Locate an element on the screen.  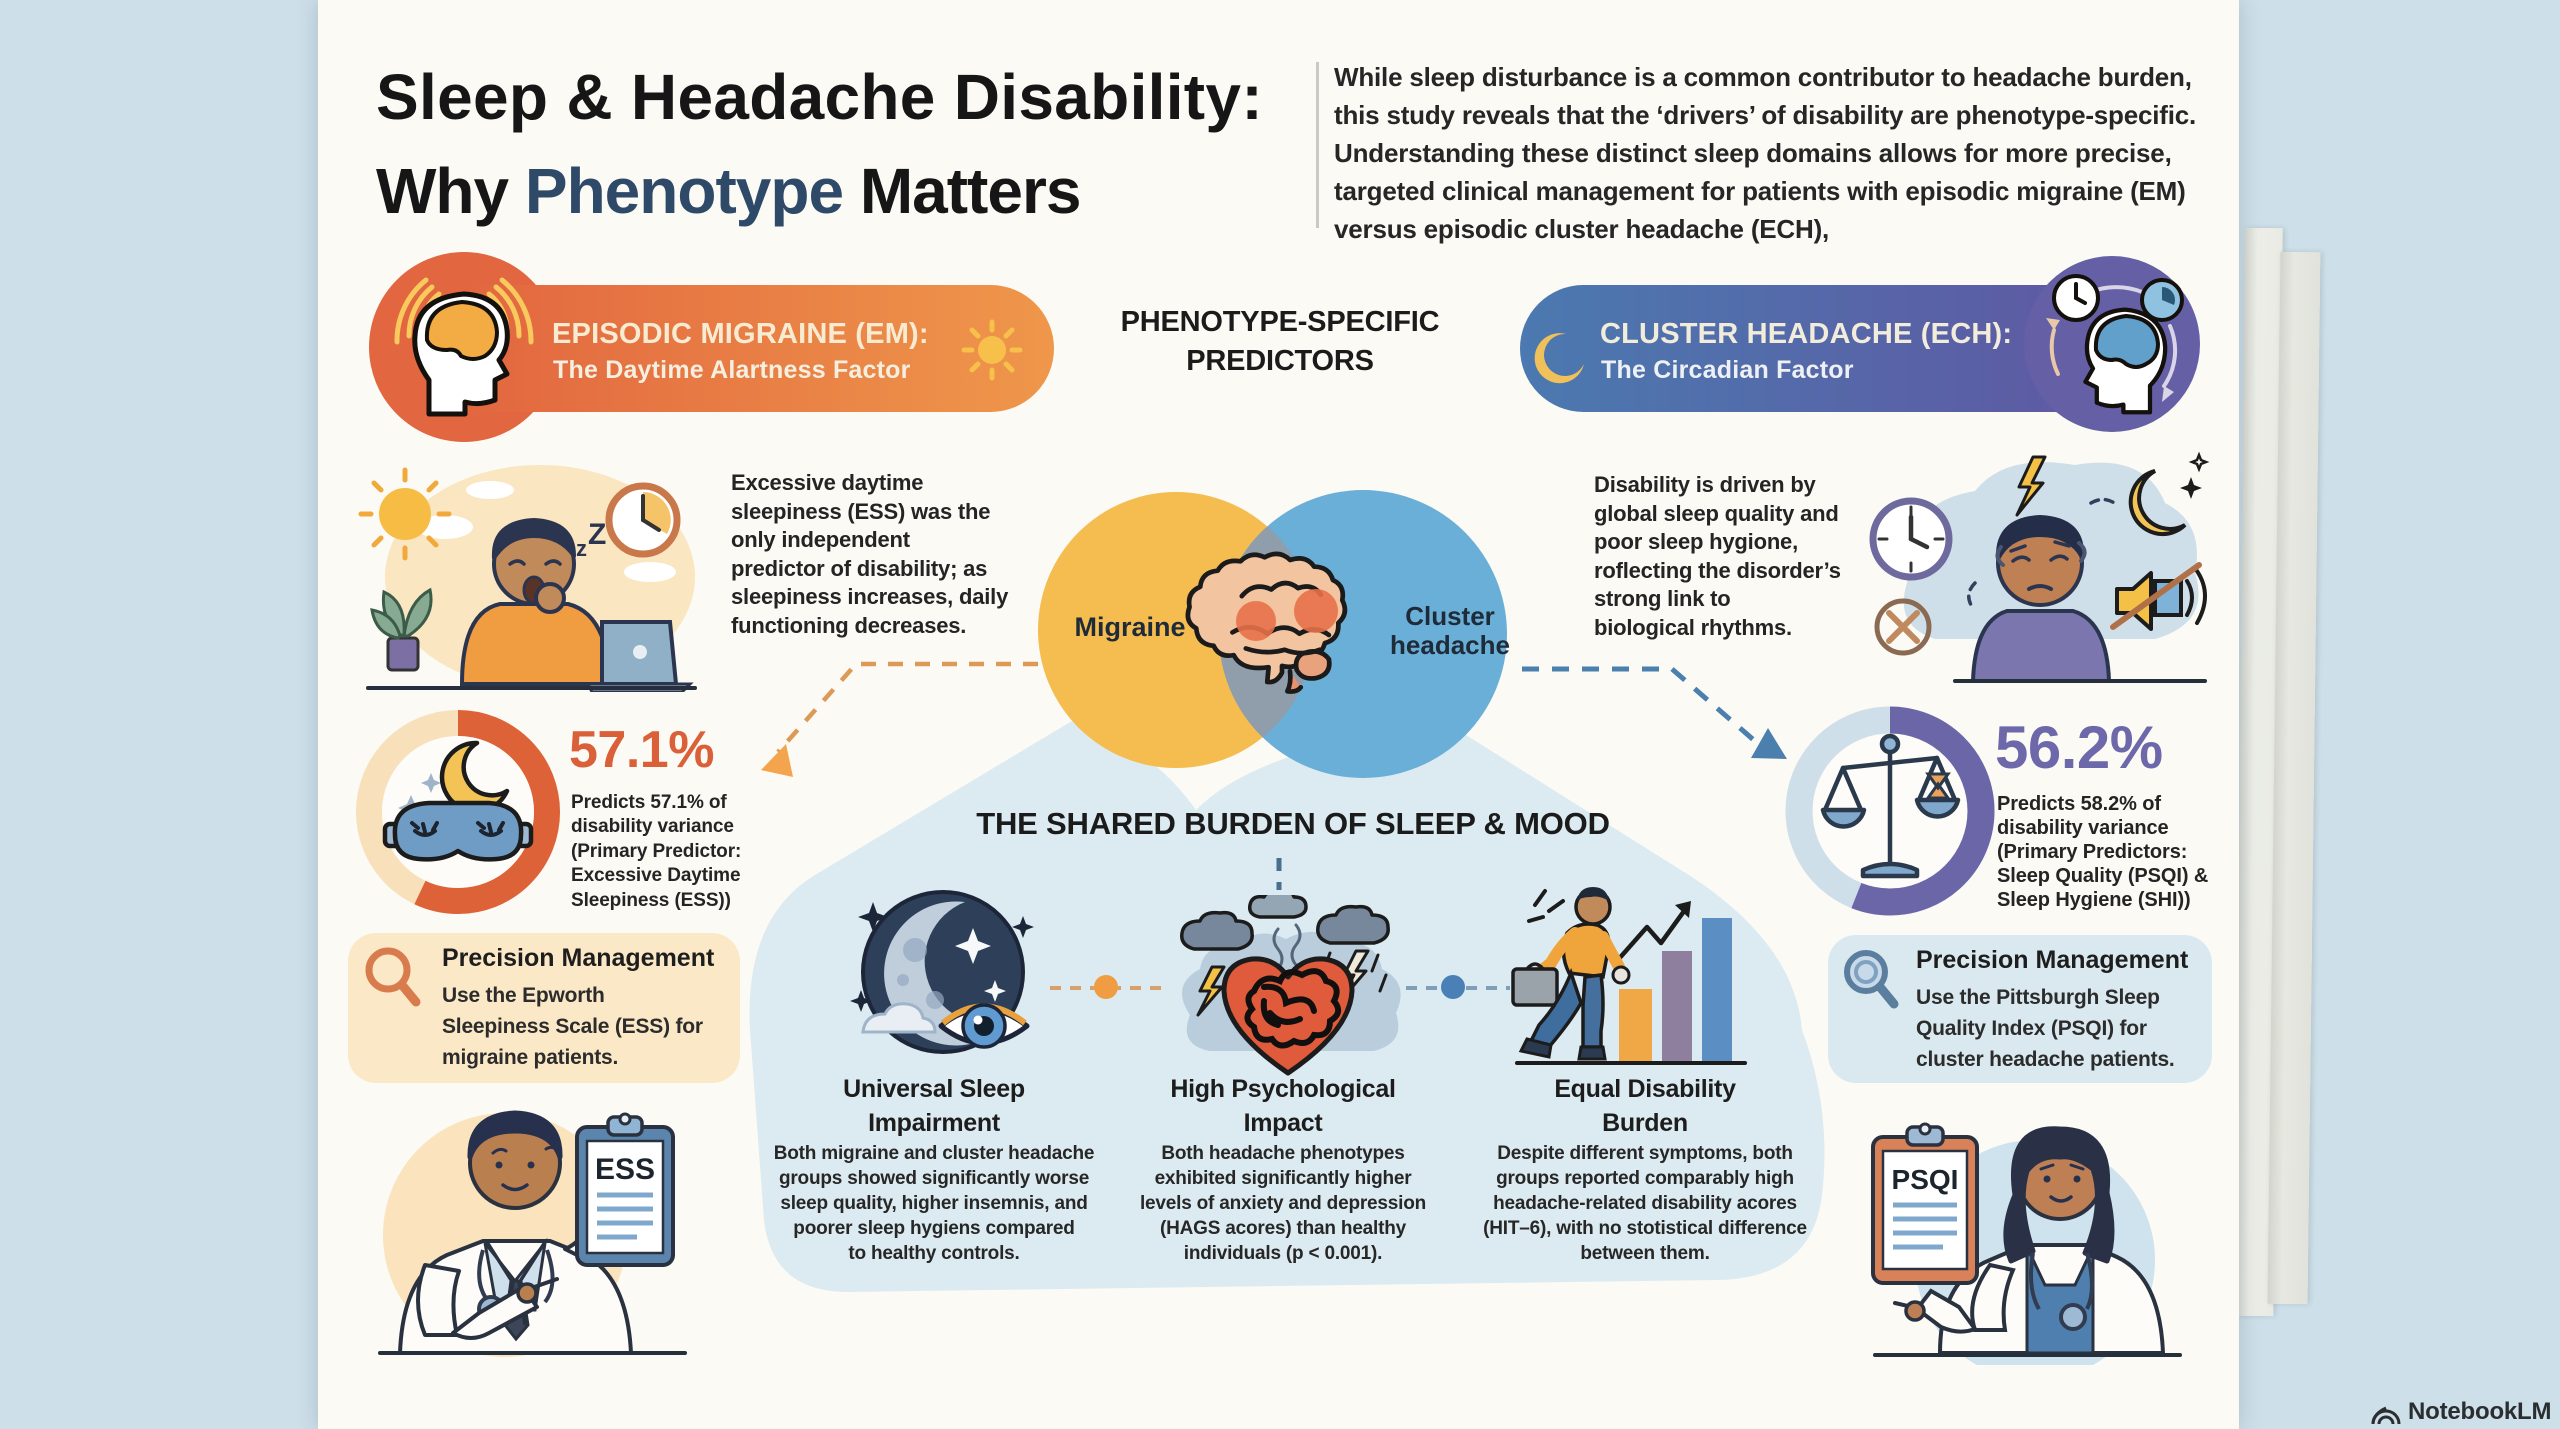
svg-text: z is located at coordinates (581, 548).